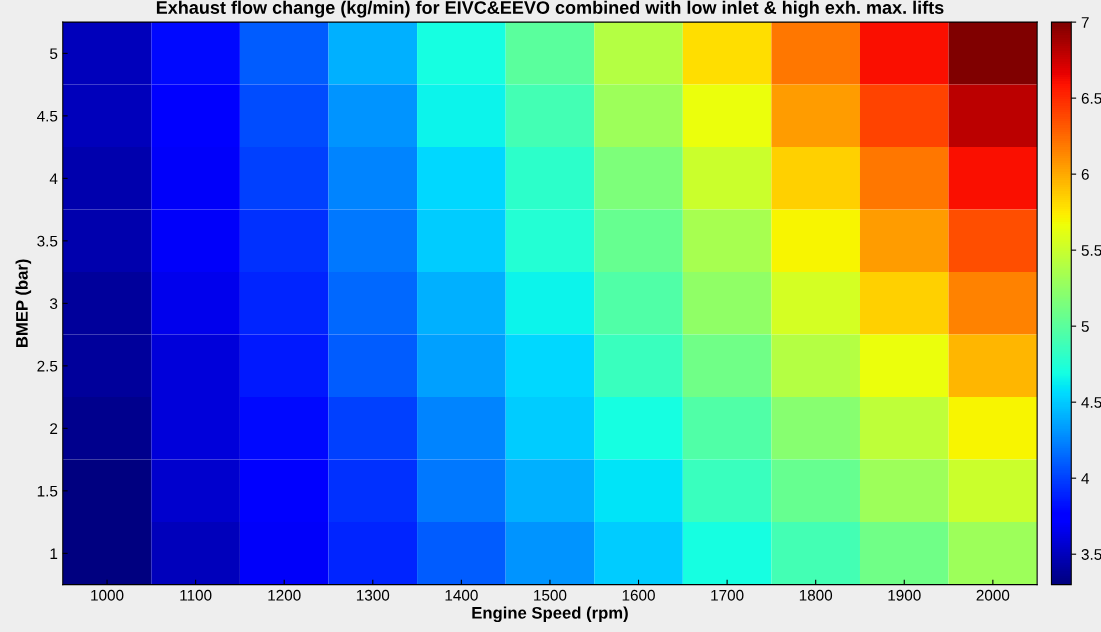 This screenshot has height=632, width=1101. Describe the element at coordinates (107, 595) in the screenshot. I see `x-tick-label: 1000` at that location.